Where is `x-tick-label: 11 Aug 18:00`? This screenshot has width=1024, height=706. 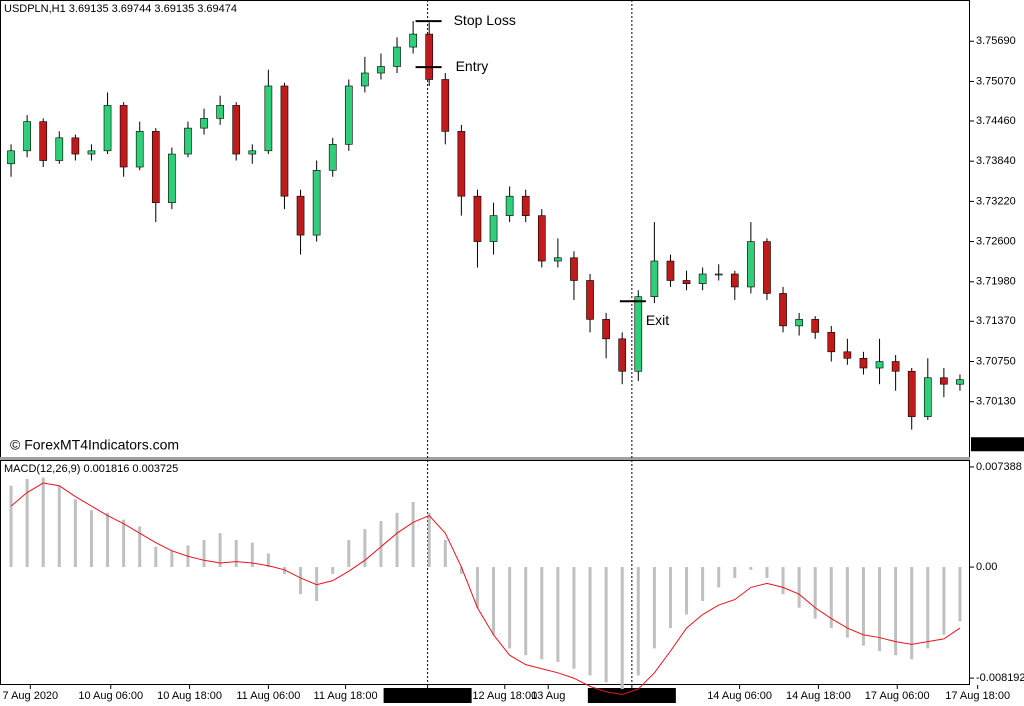 x-tick-label: 11 Aug 18:00 is located at coordinates (346, 696).